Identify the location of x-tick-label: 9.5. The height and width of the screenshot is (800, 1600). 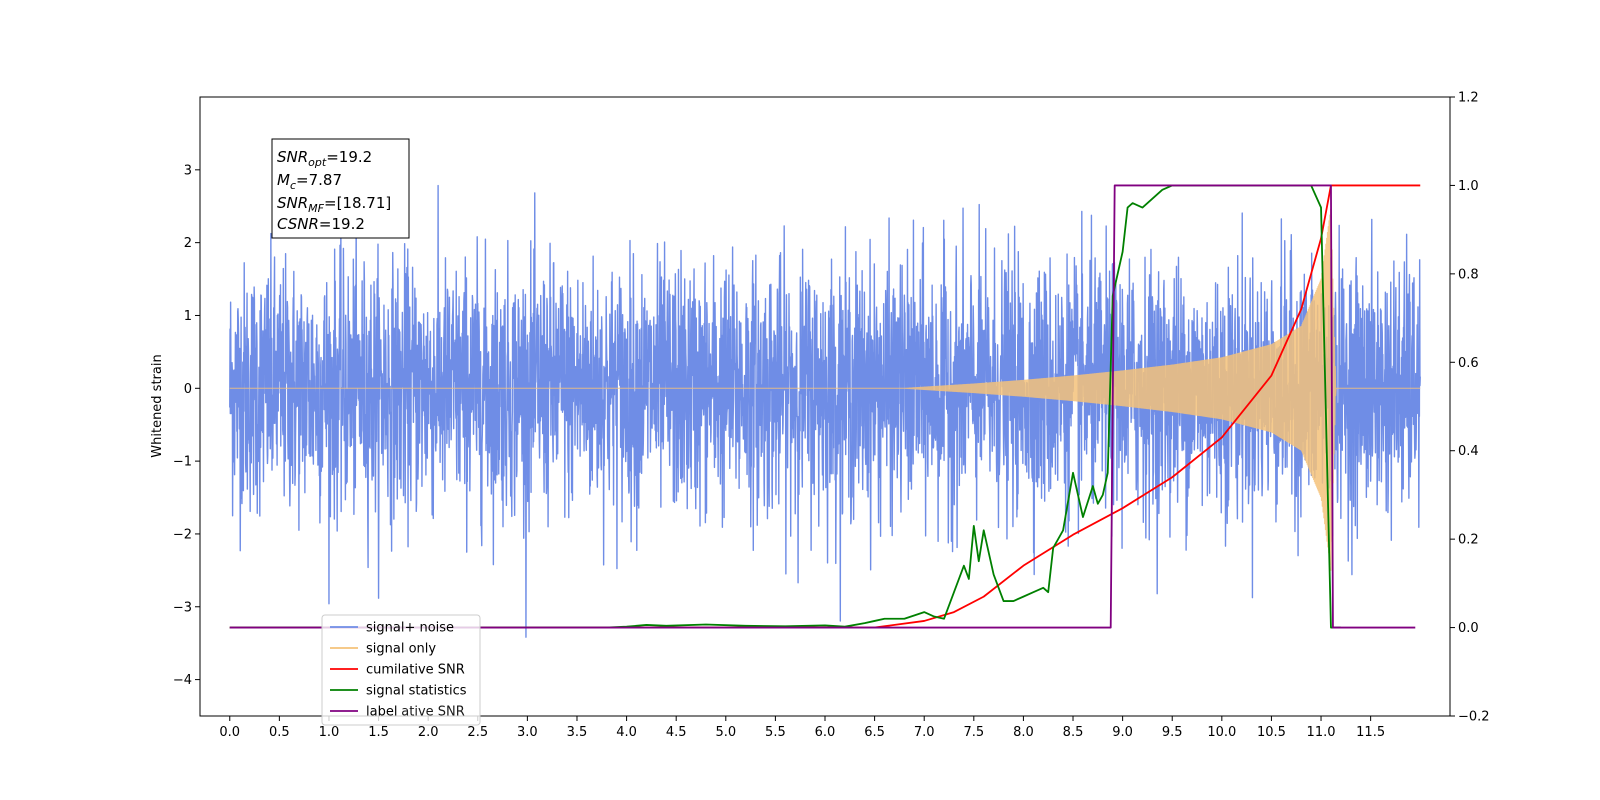
(1172, 732).